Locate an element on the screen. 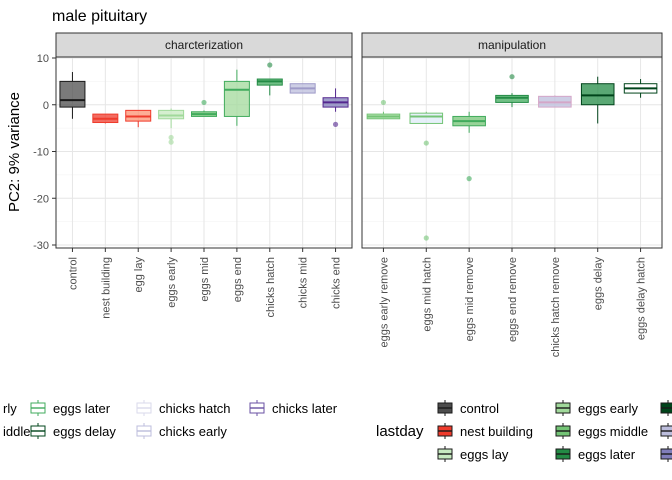  legend-left-label: chicks early is located at coordinates (193, 431).